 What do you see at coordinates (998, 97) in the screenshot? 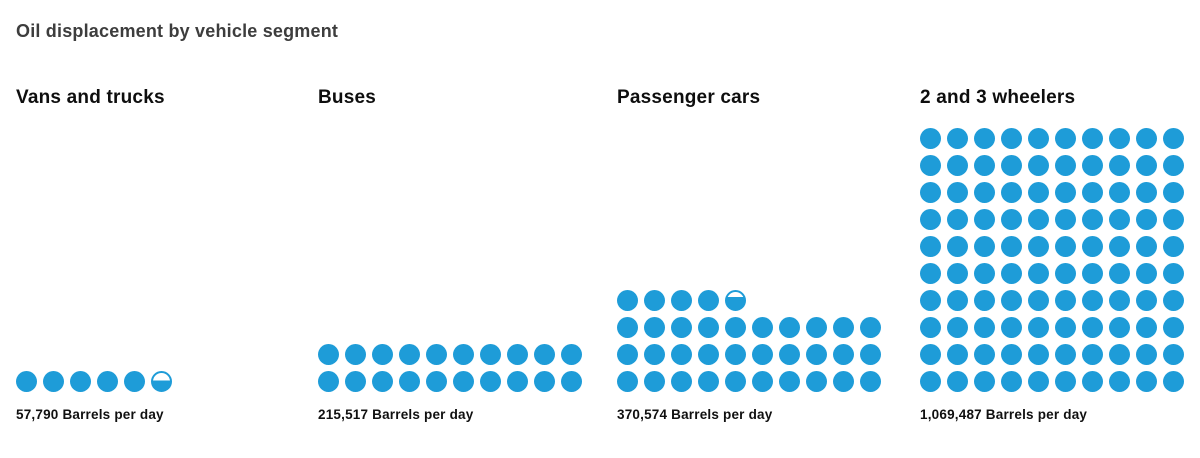
I see `segment-header: 2 and 3 wheelers` at bounding box center [998, 97].